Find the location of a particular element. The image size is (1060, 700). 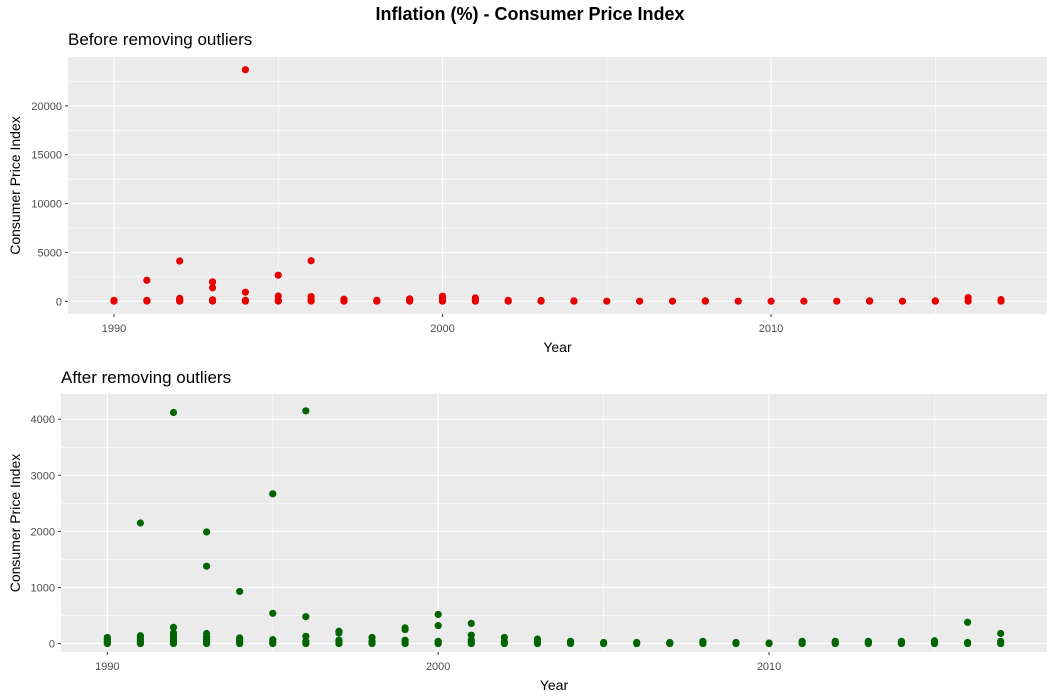

y-tick-label: 10000 is located at coordinates (46, 205).